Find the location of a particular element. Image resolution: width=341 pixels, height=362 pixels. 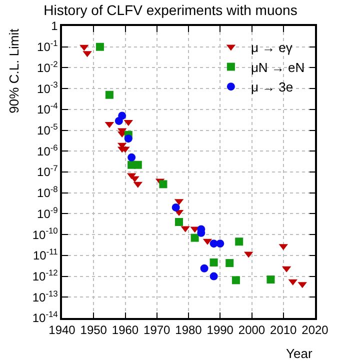

y-tick-label: 10$^{-4}$ is located at coordinates (47, 108).